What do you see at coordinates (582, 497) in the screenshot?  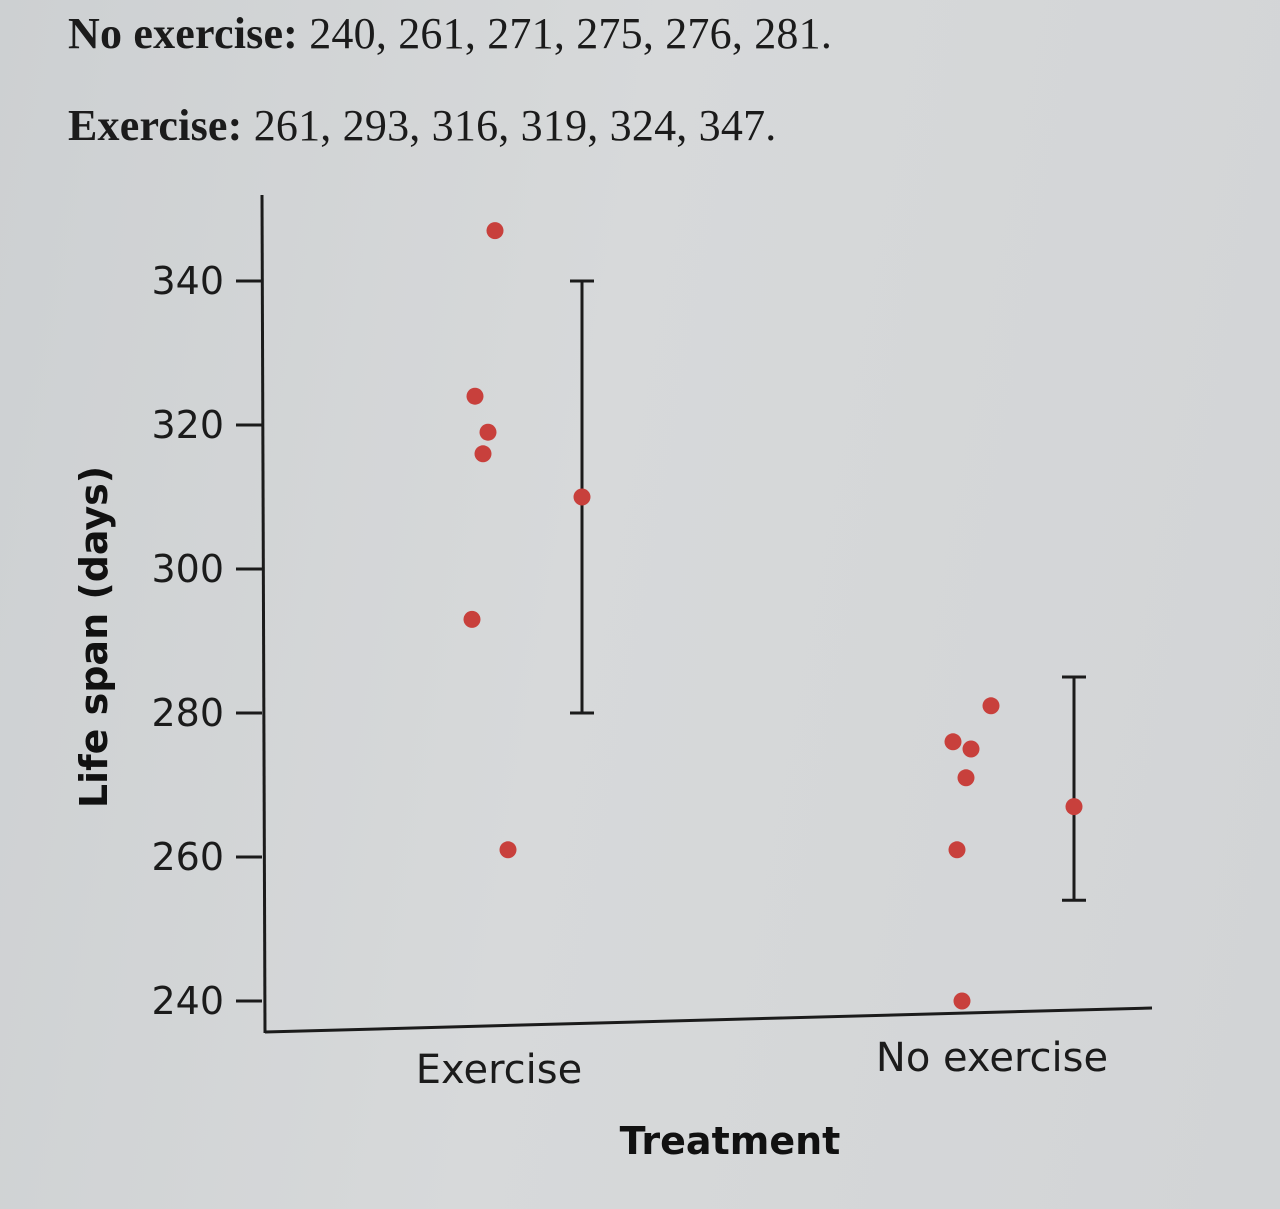 I see `mean-point-exercise` at bounding box center [582, 497].